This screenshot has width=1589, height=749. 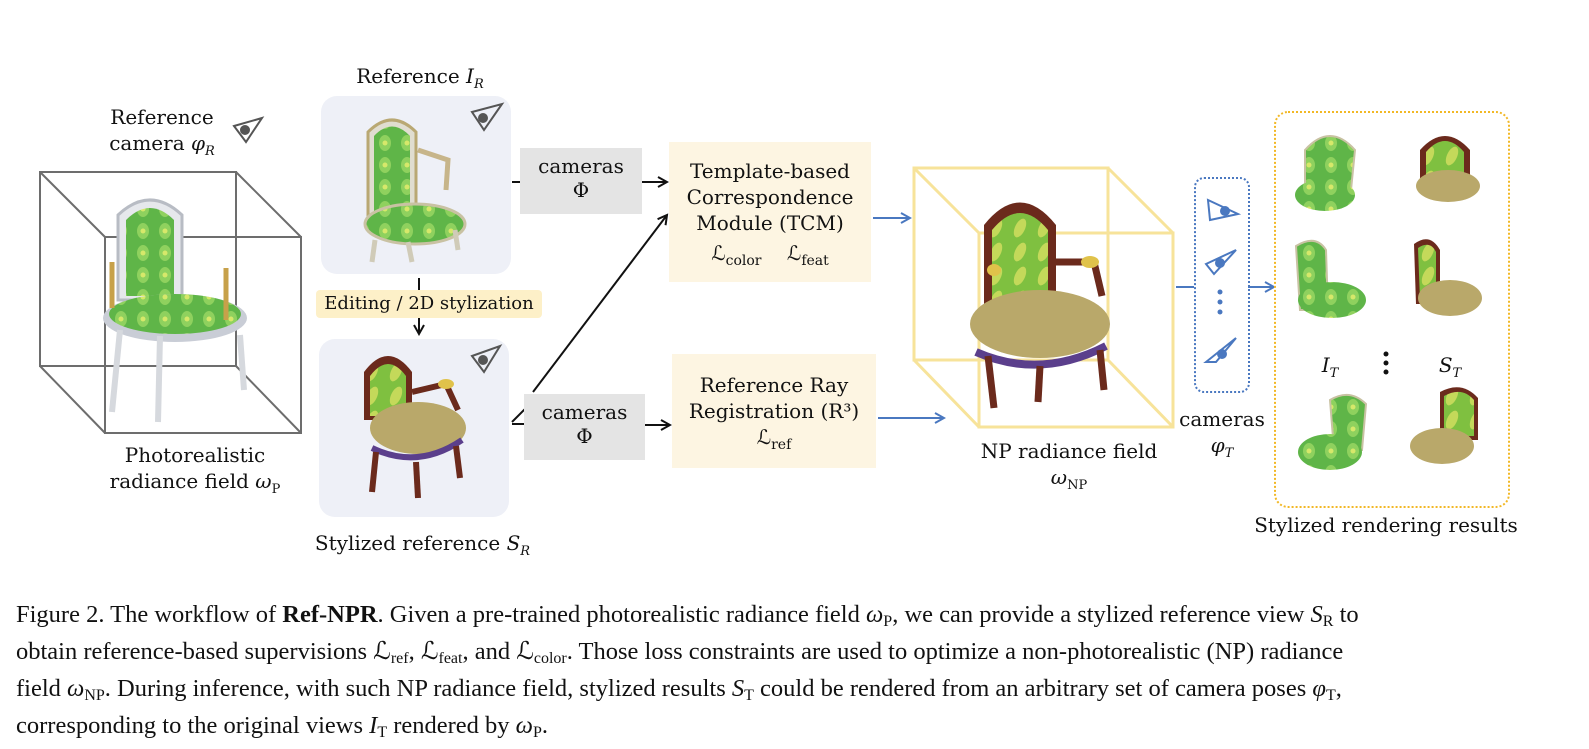 What do you see at coordinates (175, 310) in the screenshot?
I see `photoreal-chair` at bounding box center [175, 310].